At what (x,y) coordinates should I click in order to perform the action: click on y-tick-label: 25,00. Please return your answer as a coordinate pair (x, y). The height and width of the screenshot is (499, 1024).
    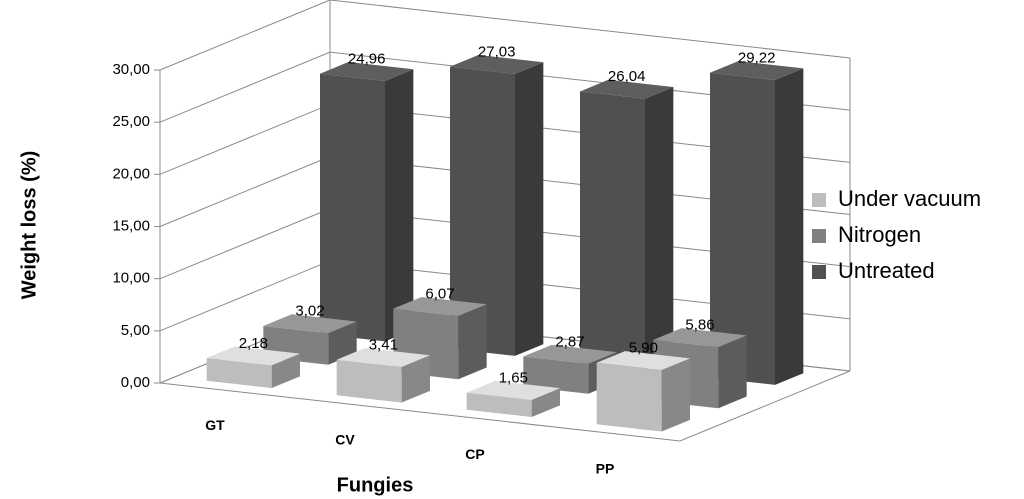
    Looking at the image, I should click on (131, 121).